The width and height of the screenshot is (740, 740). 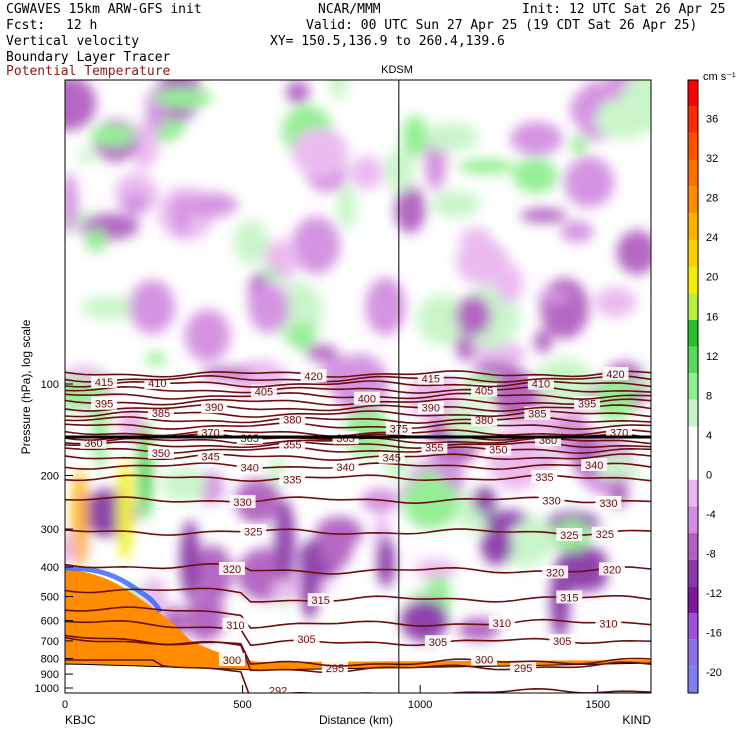 What do you see at coordinates (232, 661) in the screenshot?
I see `isentrope-label: 300` at bounding box center [232, 661].